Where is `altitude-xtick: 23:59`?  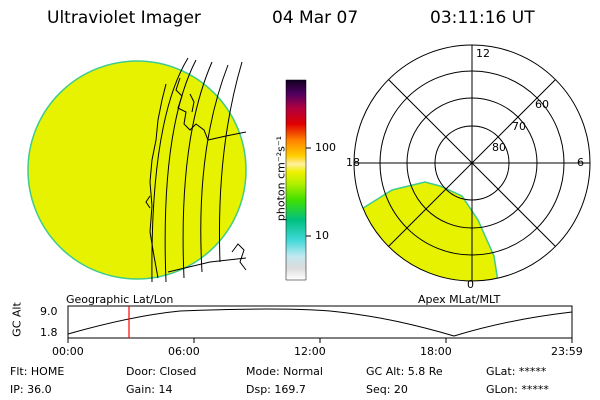 altitude-xtick: 23:59 is located at coordinates (567, 351).